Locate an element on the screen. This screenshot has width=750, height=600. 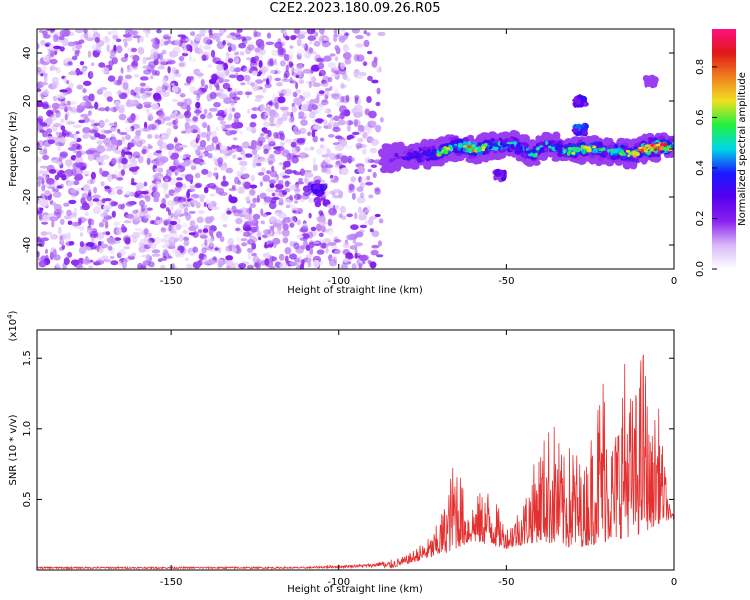
snr-y-label: SNR (10 * v/v) is located at coordinates (13, 449).